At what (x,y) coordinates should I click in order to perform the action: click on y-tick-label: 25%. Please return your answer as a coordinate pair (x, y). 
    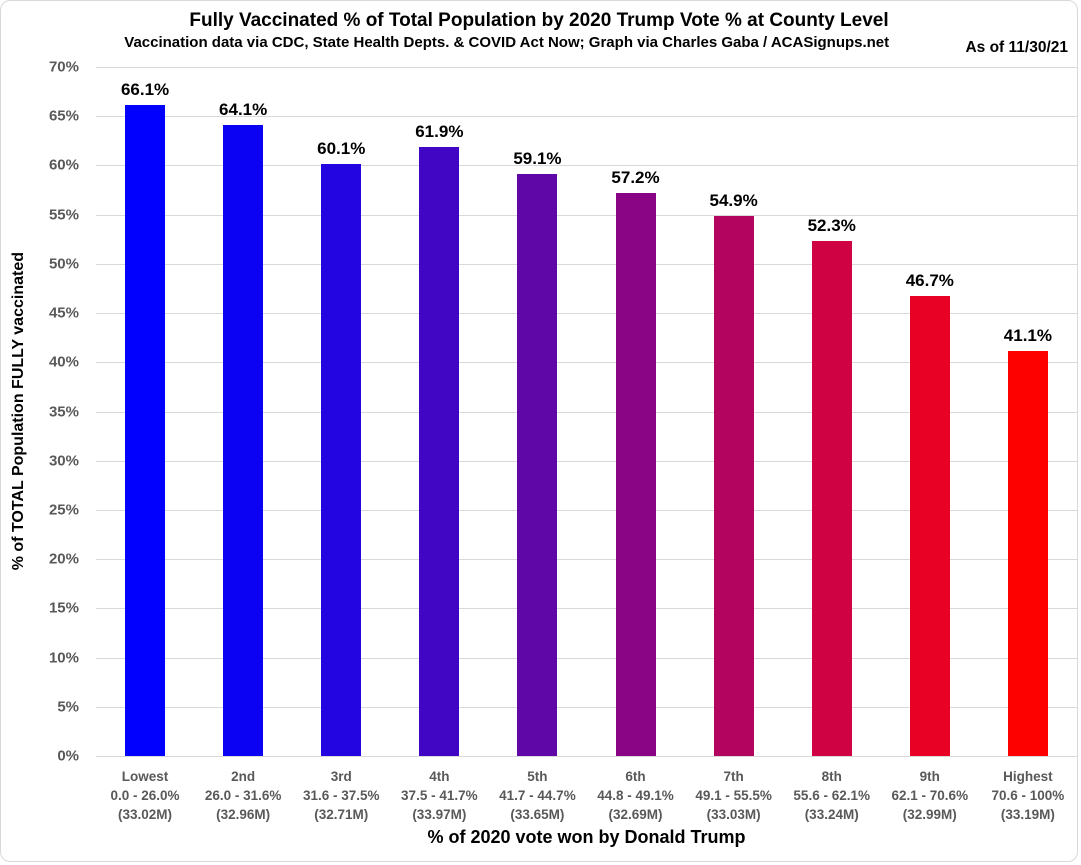
    Looking at the image, I should click on (63, 510).